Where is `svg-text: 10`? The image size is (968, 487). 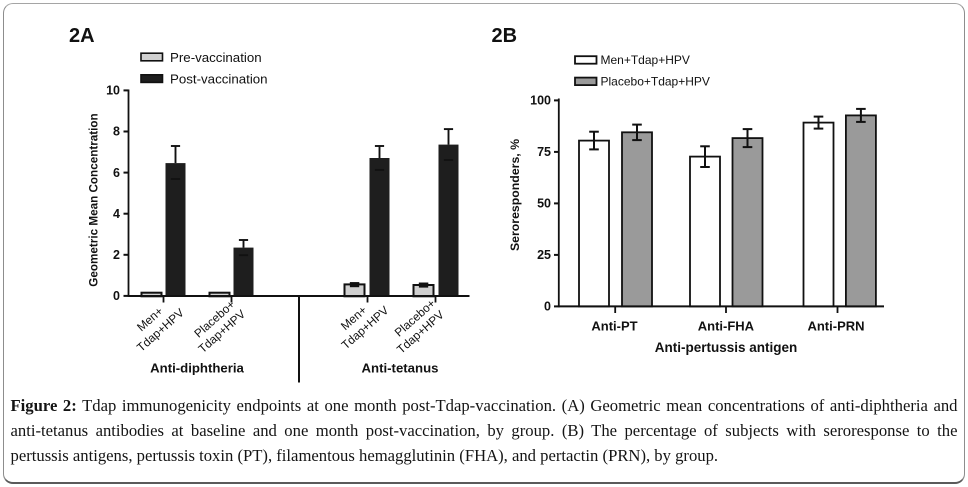 svg-text: 10 is located at coordinates (113, 91).